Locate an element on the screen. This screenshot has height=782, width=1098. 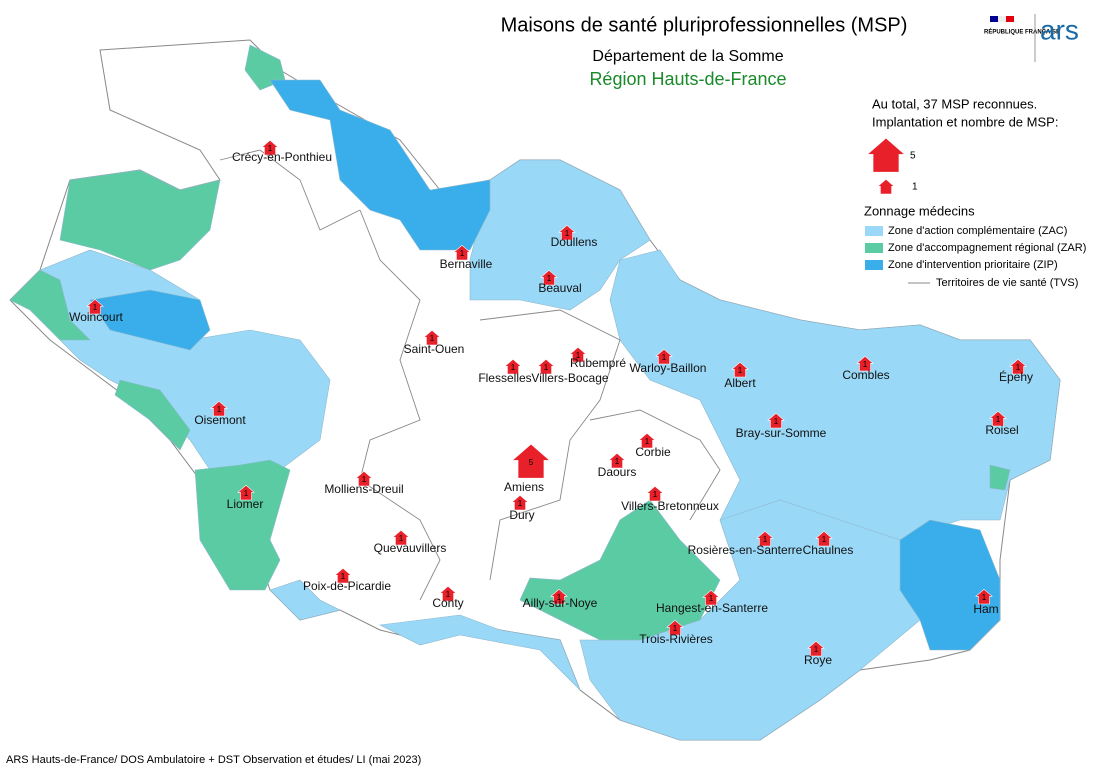
place-label: Villers-Bretonneux is located at coordinates (670, 506).